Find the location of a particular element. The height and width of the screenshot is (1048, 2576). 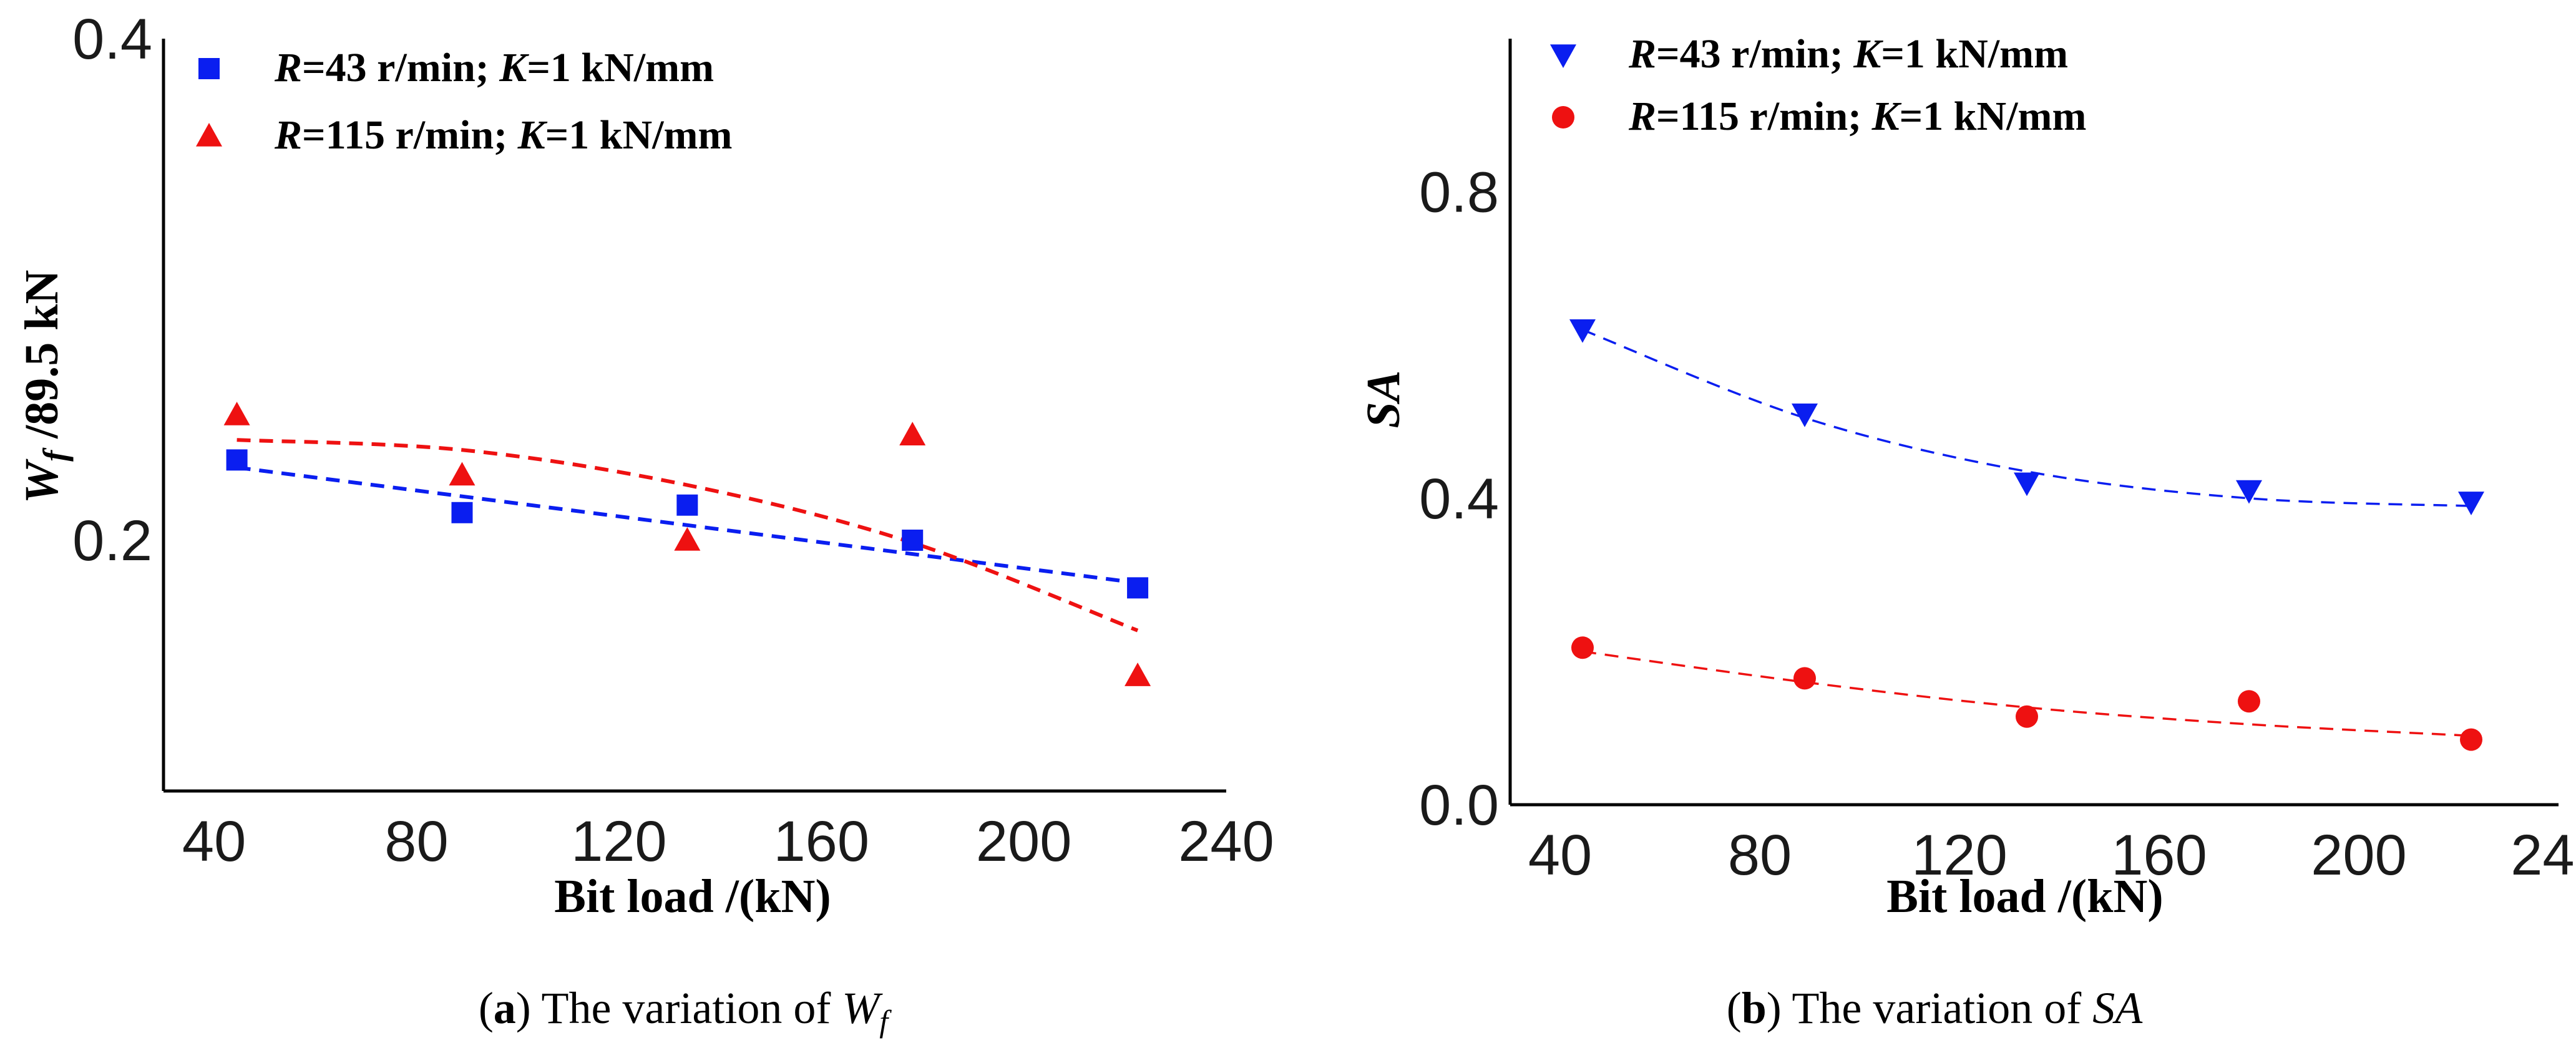

y-tick-label: 0.2 is located at coordinates (112, 541).